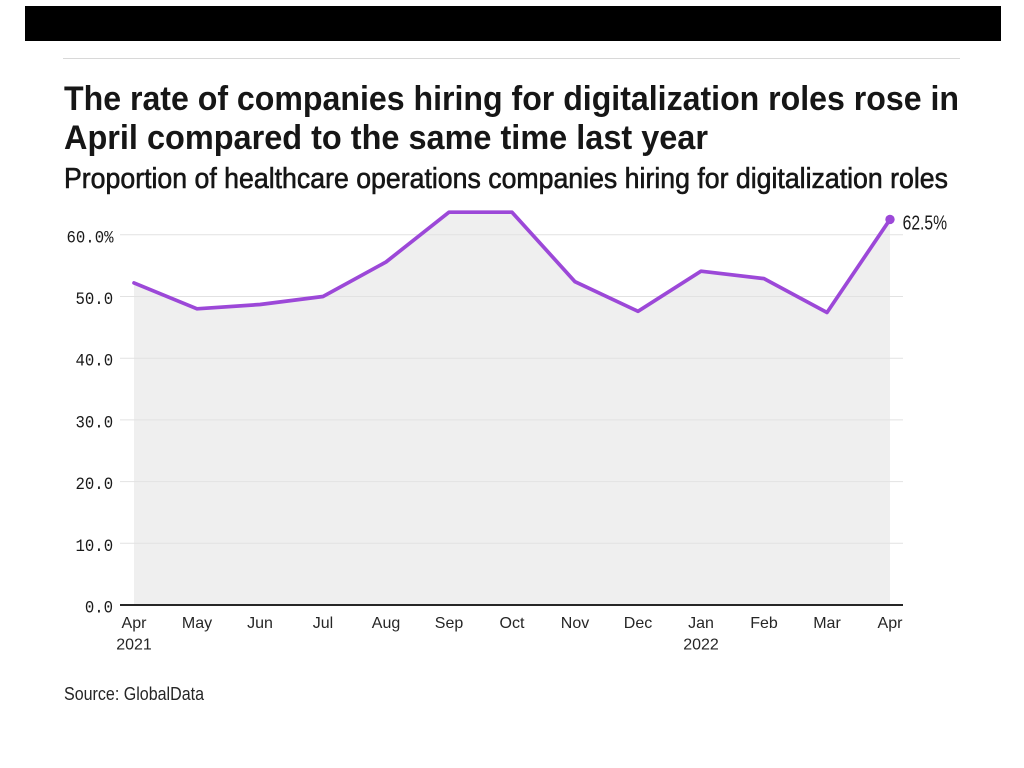  I want to click on svg-text: 62.5%, so click(925, 224).